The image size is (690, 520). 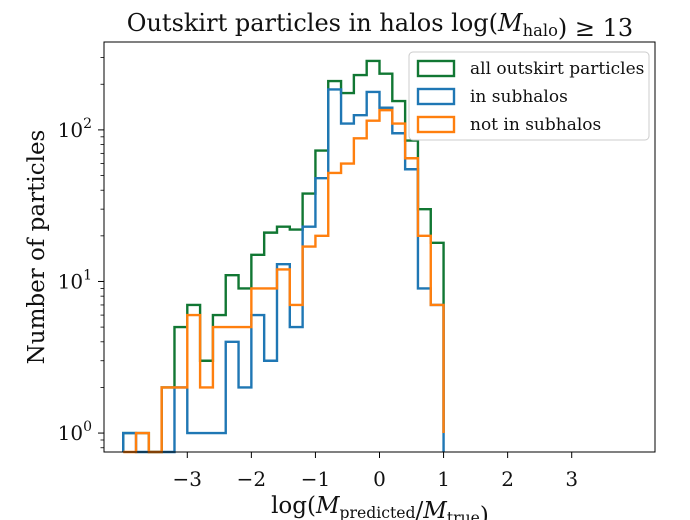 I want to click on x-tick-label-6: 3, so click(x=571, y=479).